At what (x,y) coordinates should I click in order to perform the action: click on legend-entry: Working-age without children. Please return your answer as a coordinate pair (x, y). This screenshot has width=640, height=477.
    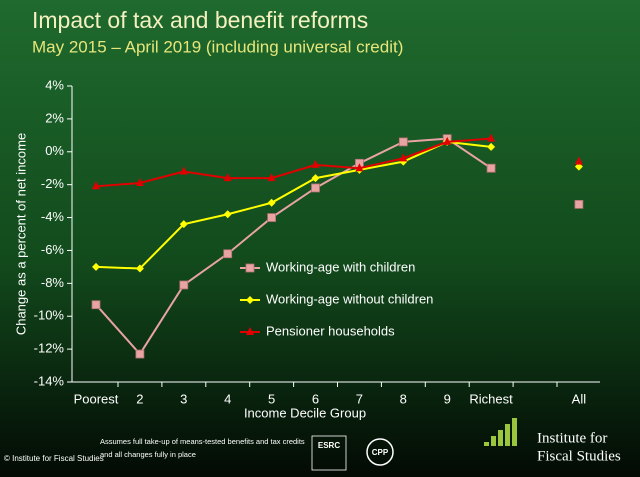
    Looking at the image, I should click on (336, 298).